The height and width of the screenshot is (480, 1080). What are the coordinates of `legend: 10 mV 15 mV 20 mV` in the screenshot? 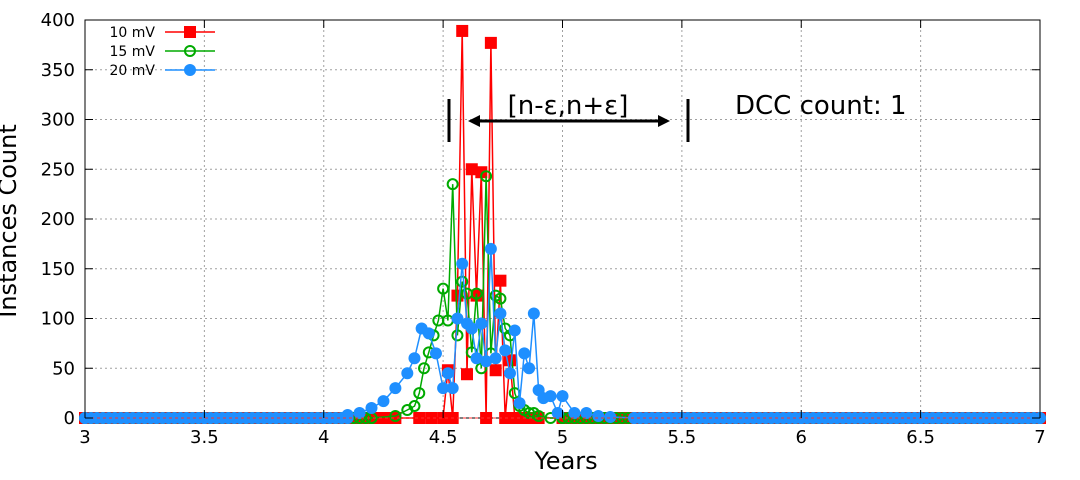 It's located at (162, 52).